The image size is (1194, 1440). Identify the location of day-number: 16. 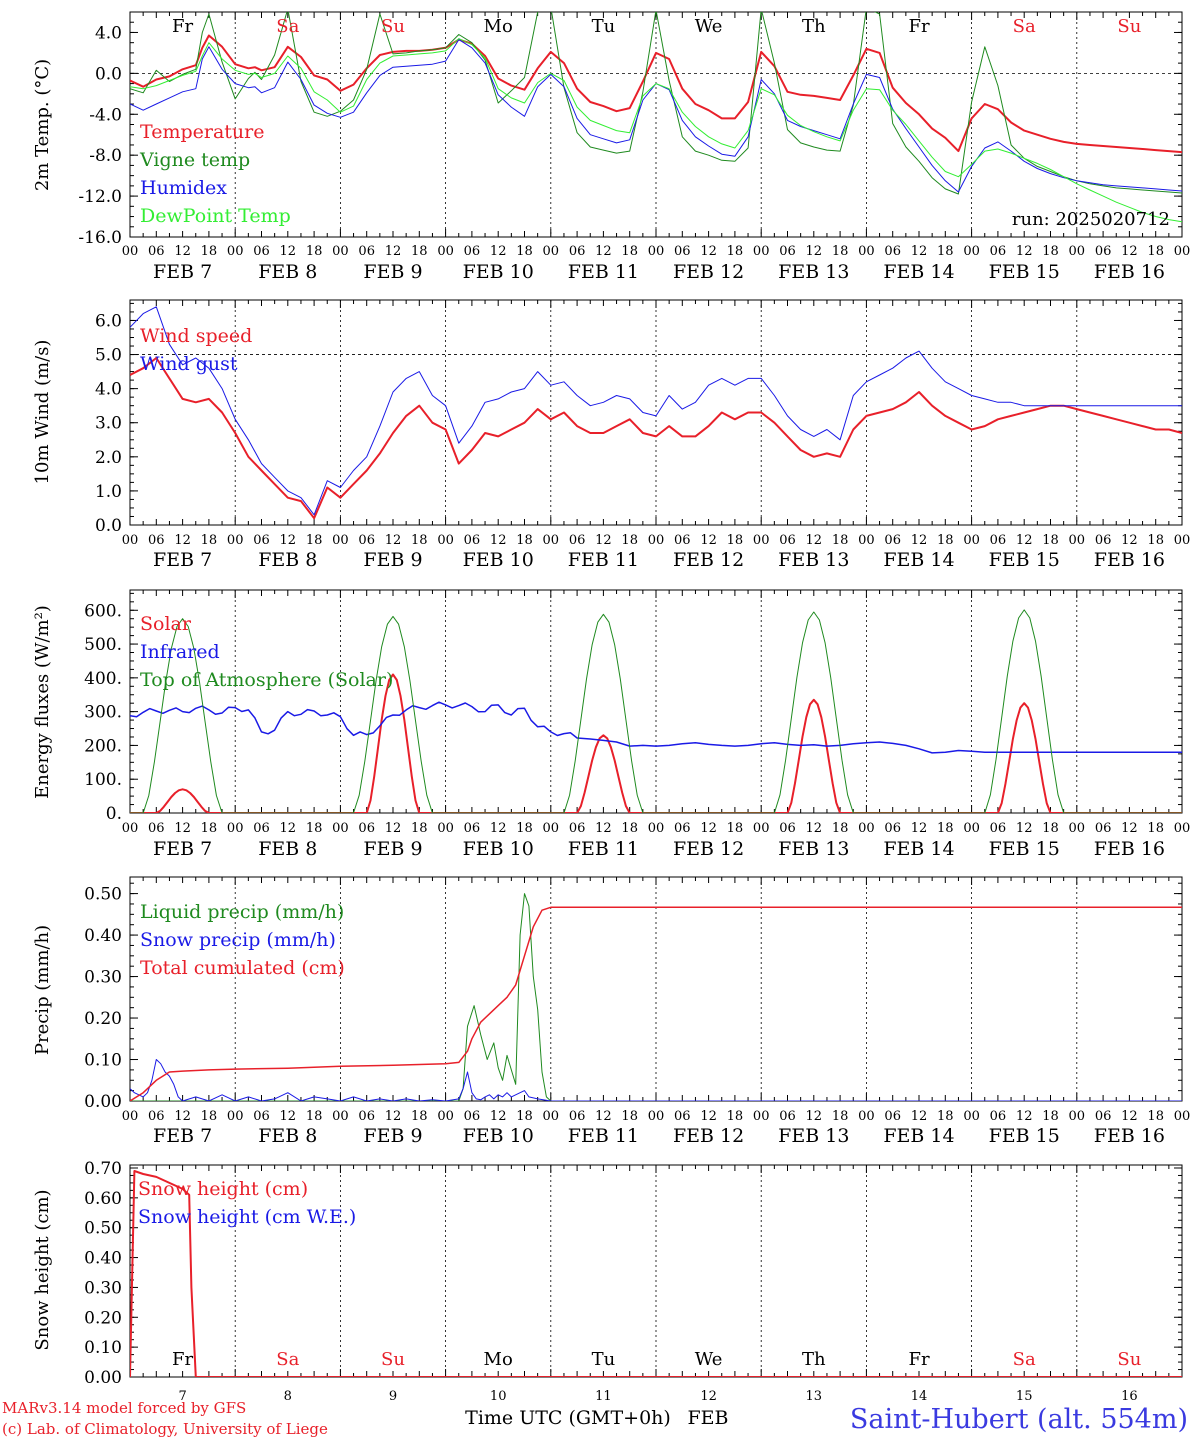
(1129, 1396).